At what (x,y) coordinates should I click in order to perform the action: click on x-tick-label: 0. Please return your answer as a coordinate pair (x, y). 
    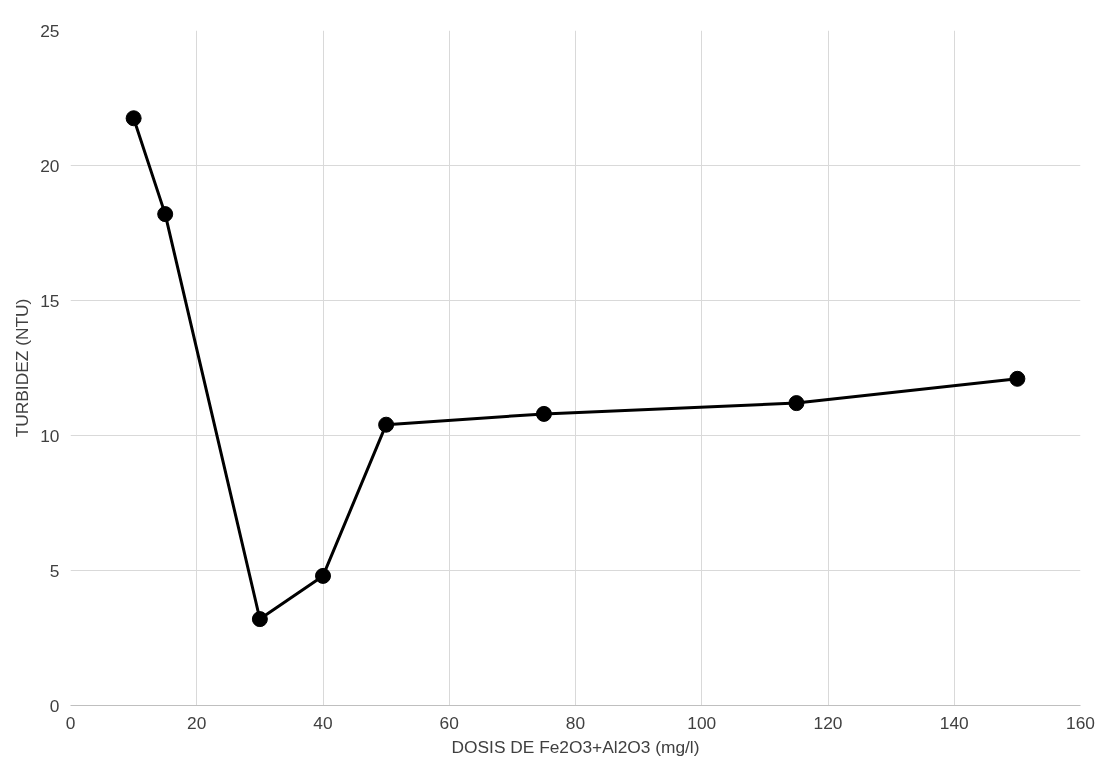
    Looking at the image, I should click on (70, 722).